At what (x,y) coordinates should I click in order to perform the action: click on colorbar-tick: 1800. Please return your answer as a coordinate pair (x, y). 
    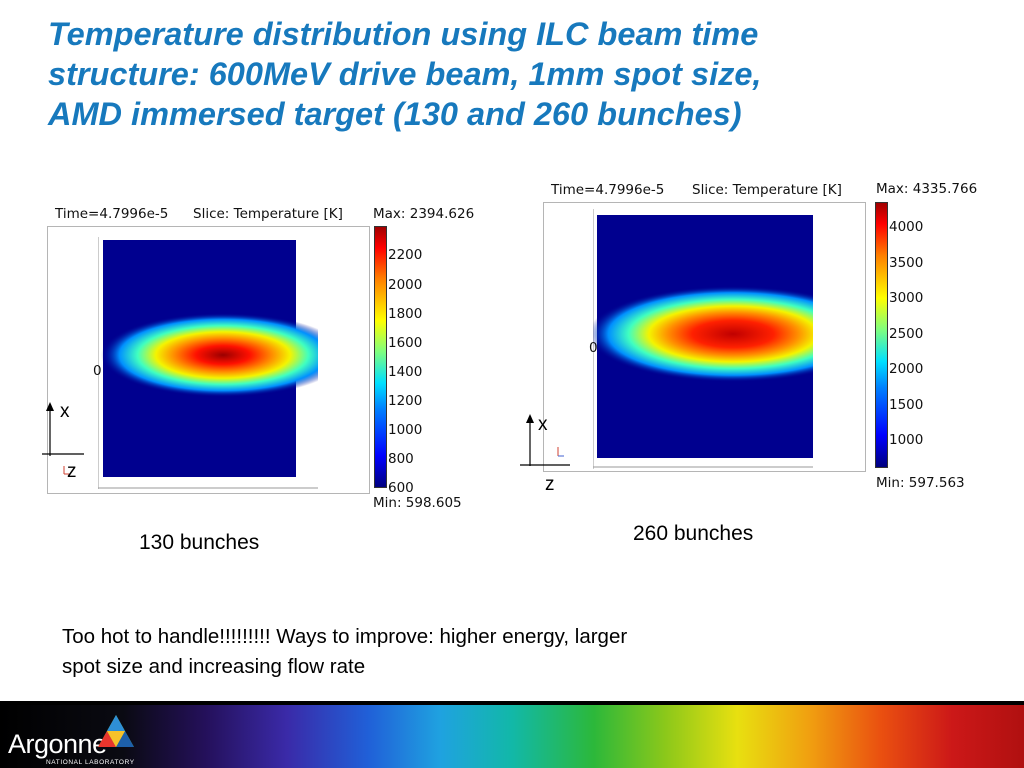
    Looking at the image, I should click on (405, 314).